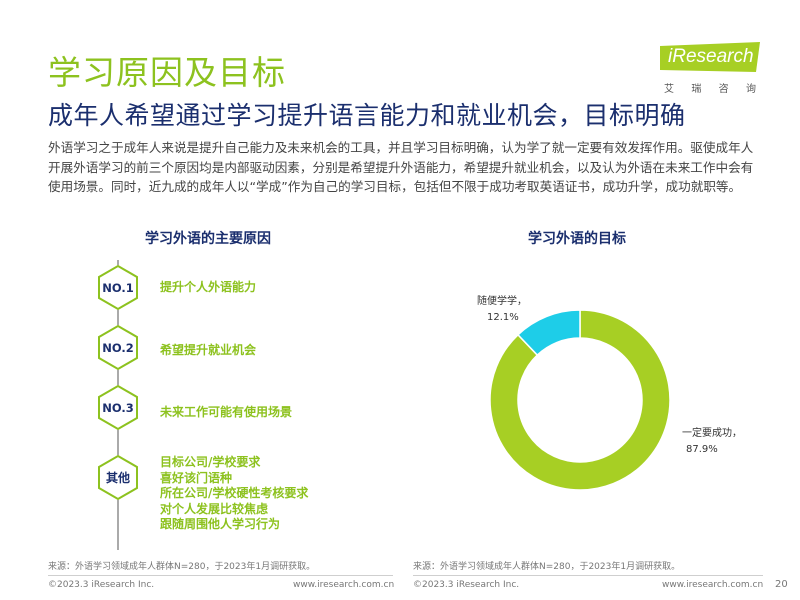 This screenshot has width=800, height=600. I want to click on logo-chinese-name: 艾 瑞 咨 询, so click(710, 87).